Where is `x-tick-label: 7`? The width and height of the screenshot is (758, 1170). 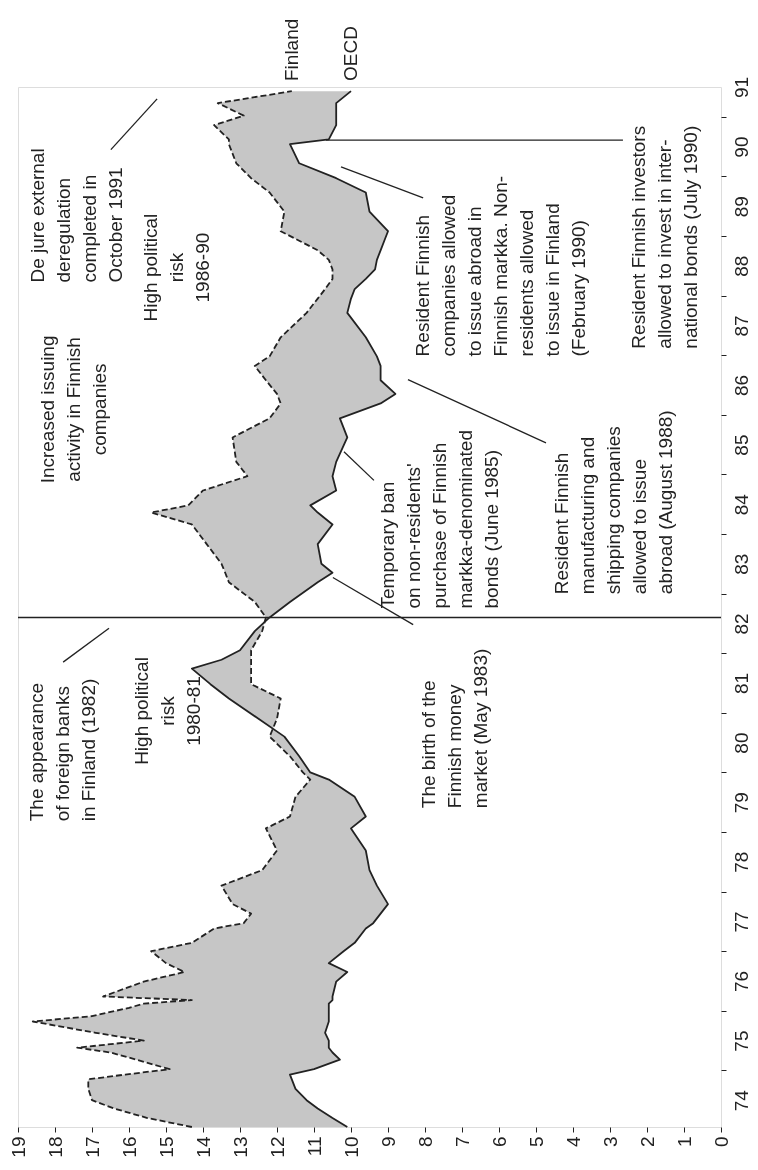
x-tick-label: 7 is located at coordinates (462, 1142).